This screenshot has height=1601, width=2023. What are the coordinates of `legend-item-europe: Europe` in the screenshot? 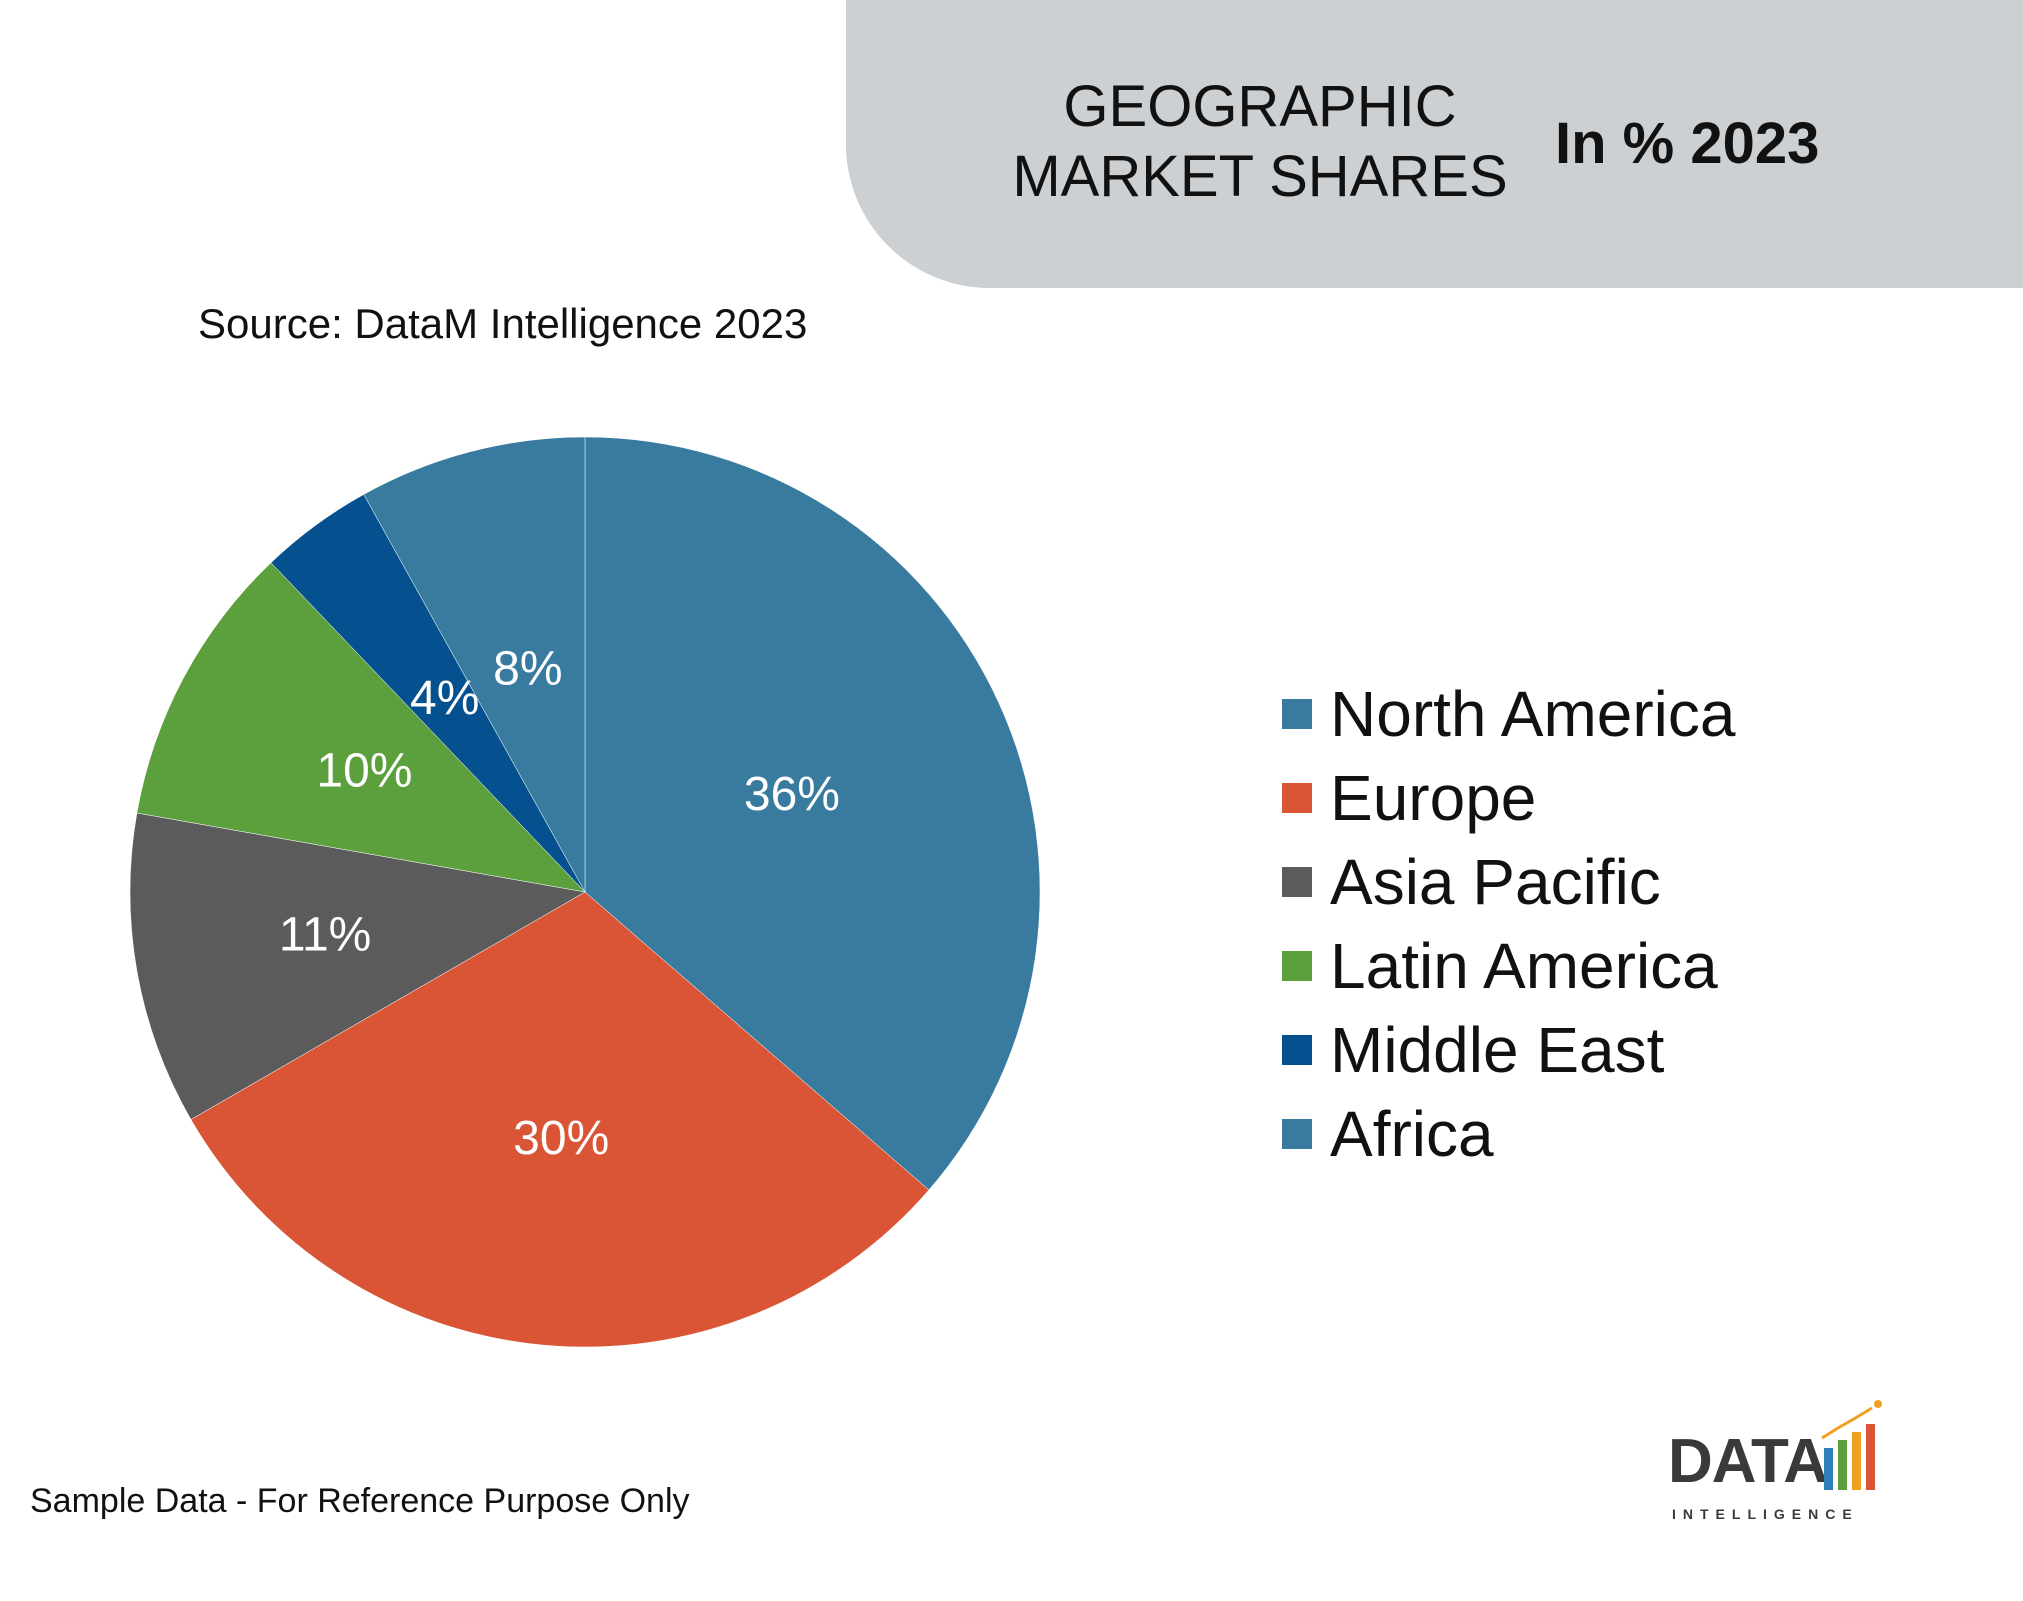 It's located at (1508, 798).